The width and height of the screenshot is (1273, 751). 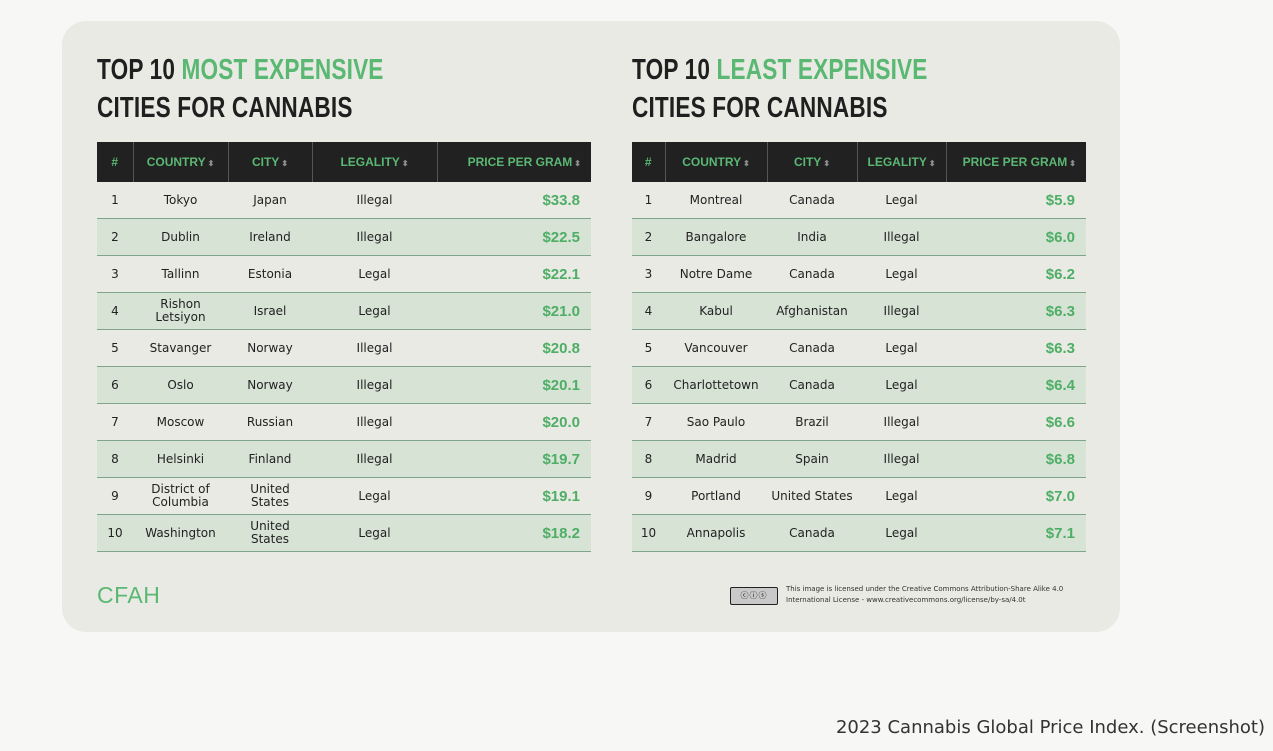 What do you see at coordinates (674, 70) in the screenshot?
I see `title-prefix: TOP 10` at bounding box center [674, 70].